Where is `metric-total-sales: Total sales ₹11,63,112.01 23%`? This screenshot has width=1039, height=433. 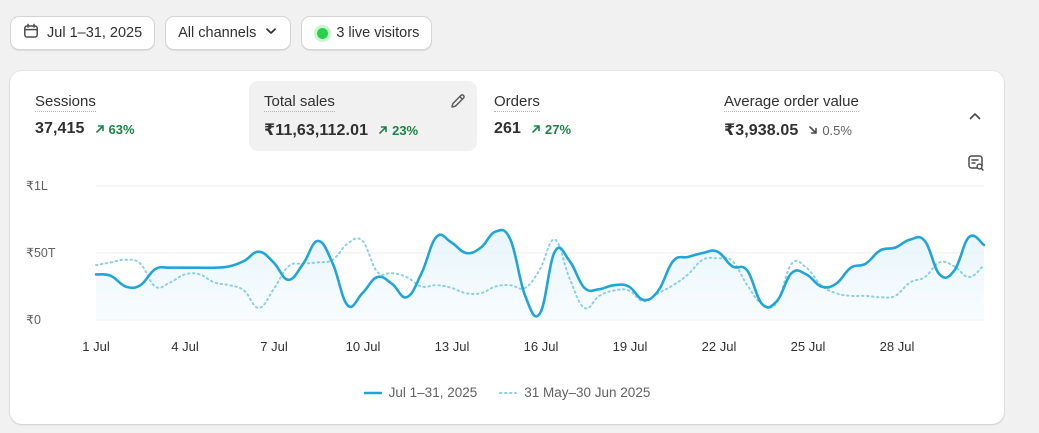 metric-total-sales: Total sales ₹11,63,112.01 23% is located at coordinates (363, 116).